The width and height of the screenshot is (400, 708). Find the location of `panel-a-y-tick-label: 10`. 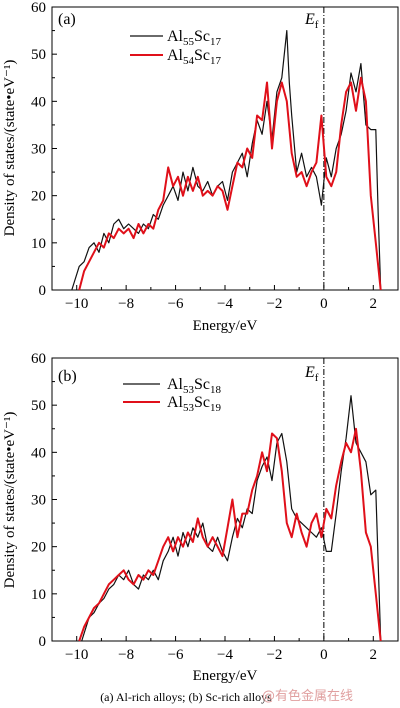

panel-a-y-tick-label: 10 is located at coordinates (38, 244).